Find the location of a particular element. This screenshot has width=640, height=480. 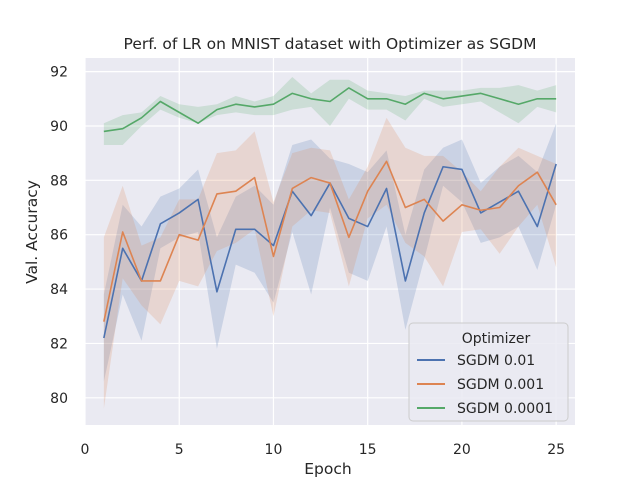

y-tick-label: 92 is located at coordinates (59, 73).